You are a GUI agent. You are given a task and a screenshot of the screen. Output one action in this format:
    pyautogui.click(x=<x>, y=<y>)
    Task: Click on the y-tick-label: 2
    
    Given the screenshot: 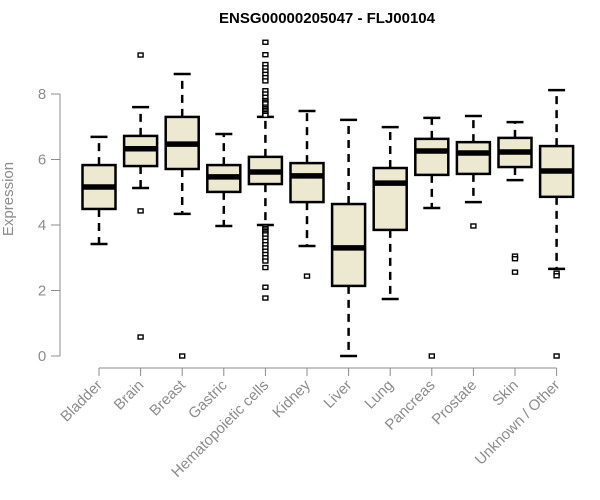 What is the action you would take?
    pyautogui.click(x=42, y=291)
    